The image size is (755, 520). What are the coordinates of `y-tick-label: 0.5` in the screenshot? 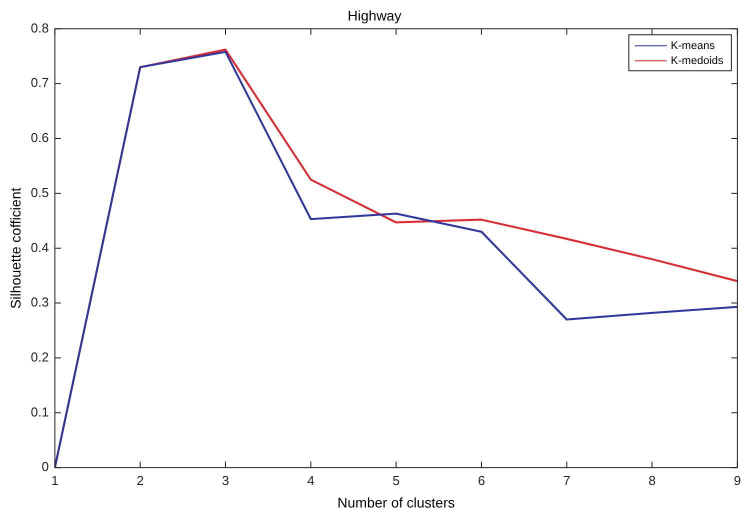 It's located at (39, 192).